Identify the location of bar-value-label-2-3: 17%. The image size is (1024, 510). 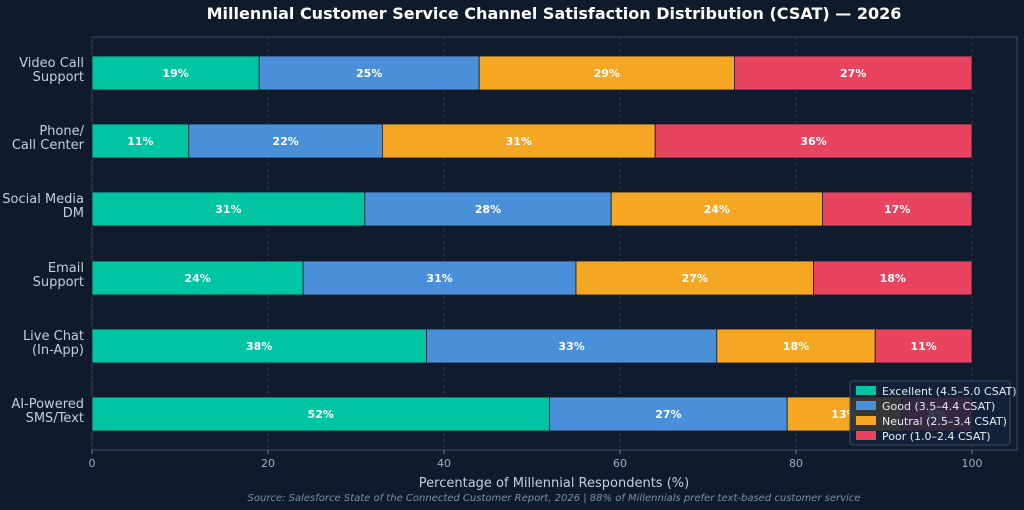
(897, 209).